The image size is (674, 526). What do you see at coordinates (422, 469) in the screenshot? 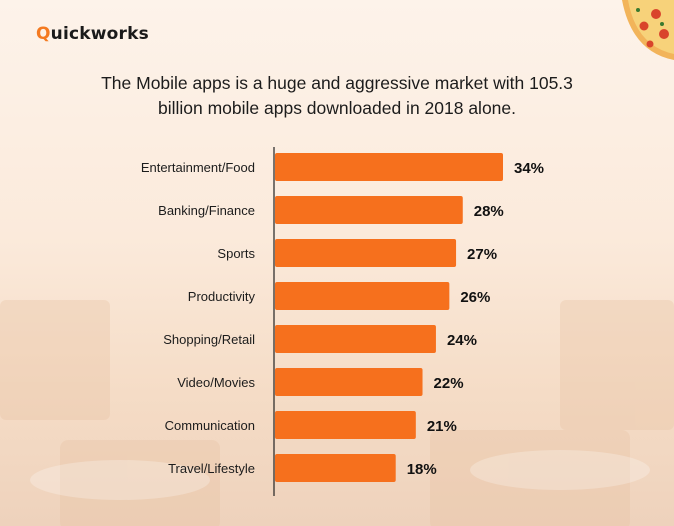
I see `value-label: 18%` at bounding box center [422, 469].